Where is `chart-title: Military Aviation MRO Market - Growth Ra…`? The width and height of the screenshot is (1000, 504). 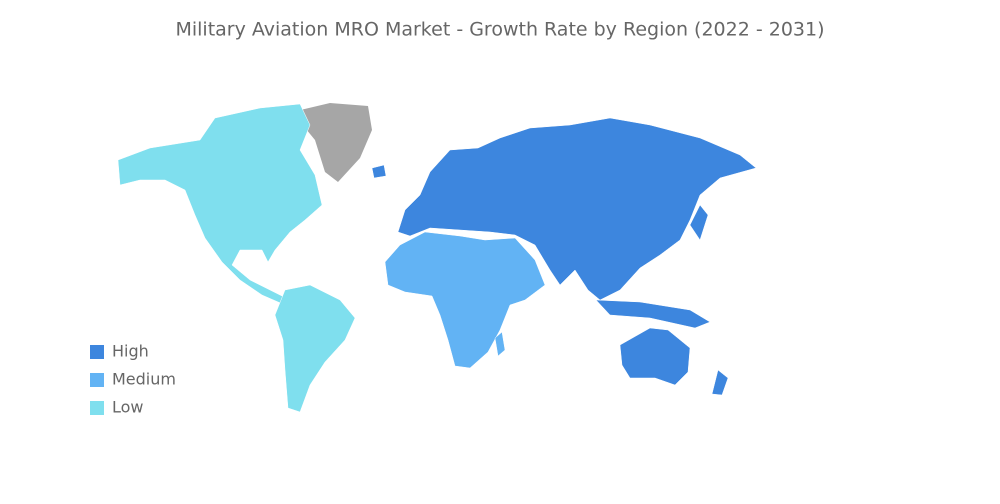
chart-title: Military Aviation MRO Market - Growth Ra… is located at coordinates (499, 30).